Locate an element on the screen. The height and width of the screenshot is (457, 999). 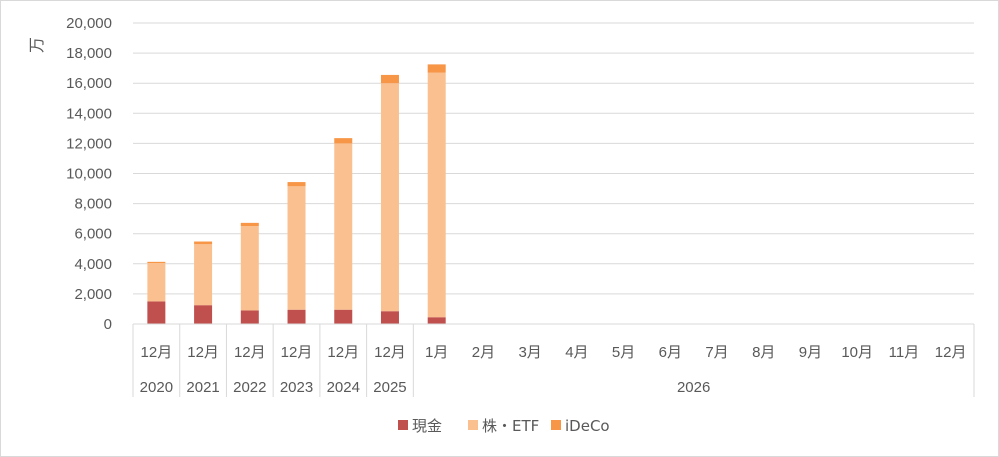
x-tick-label: 6月 is located at coordinates (670, 352).